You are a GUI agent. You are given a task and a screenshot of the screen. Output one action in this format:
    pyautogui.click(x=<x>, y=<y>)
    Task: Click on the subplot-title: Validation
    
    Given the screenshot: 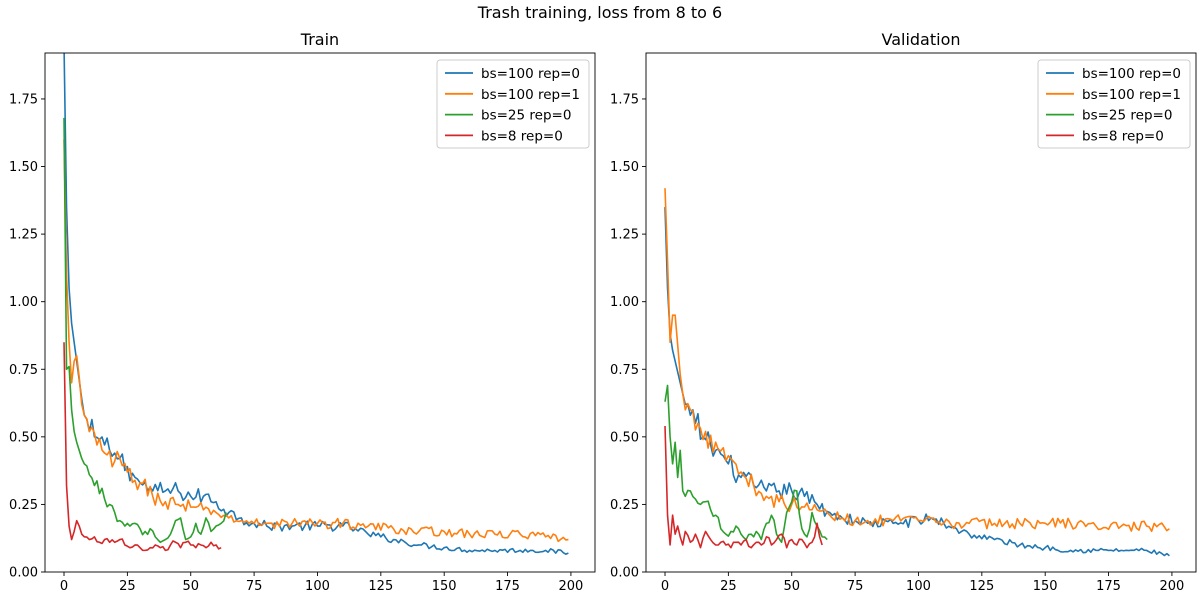 What is the action you would take?
    pyautogui.click(x=920, y=39)
    